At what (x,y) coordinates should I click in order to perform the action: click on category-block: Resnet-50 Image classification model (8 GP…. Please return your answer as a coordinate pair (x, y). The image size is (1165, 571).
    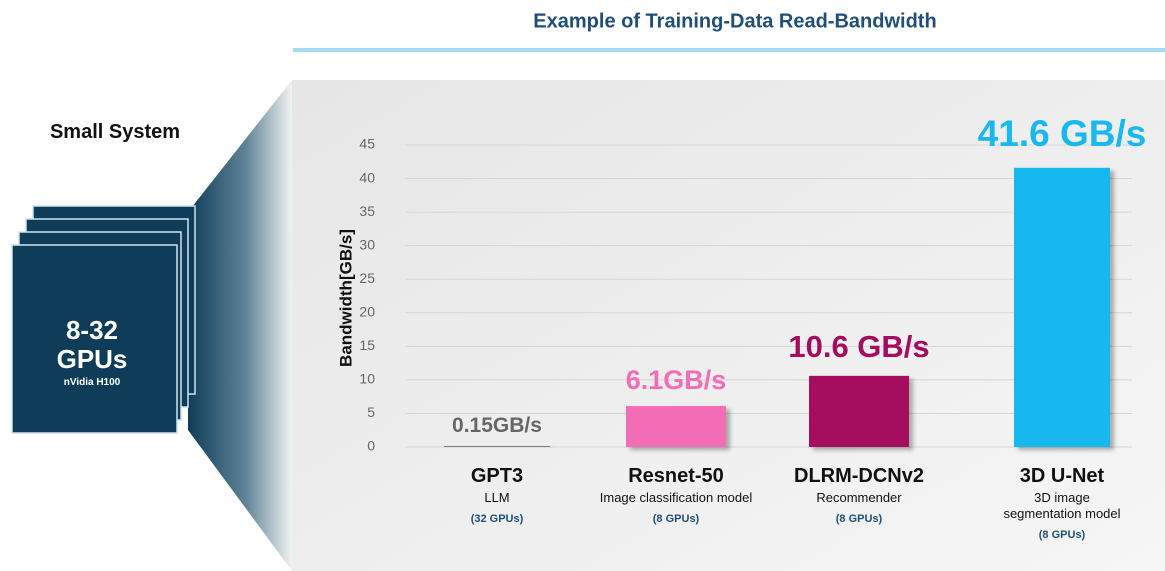
    Looking at the image, I should click on (676, 494).